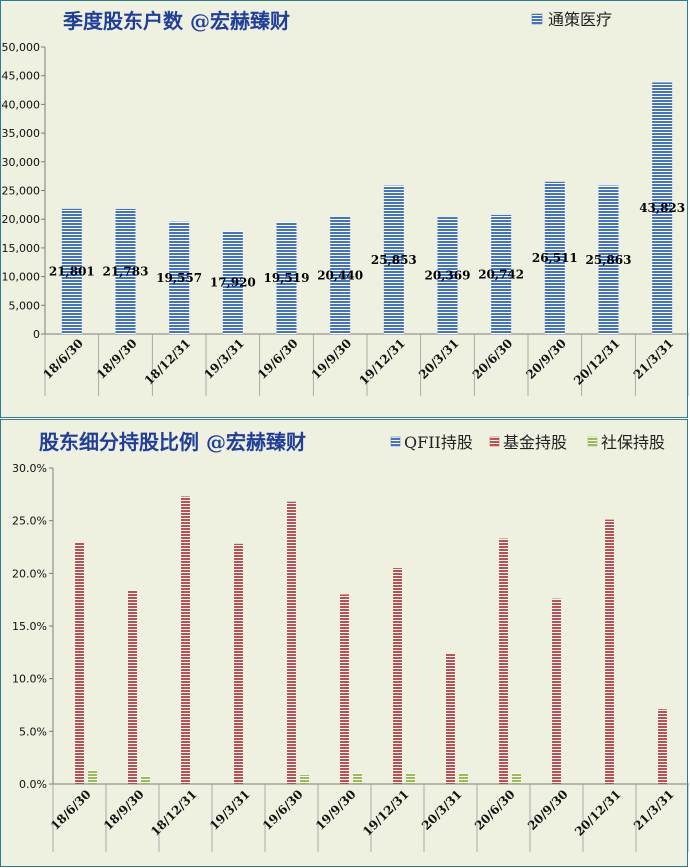  What do you see at coordinates (25, 305) in the screenshot?
I see `y-tick-label: 5,000` at bounding box center [25, 305].